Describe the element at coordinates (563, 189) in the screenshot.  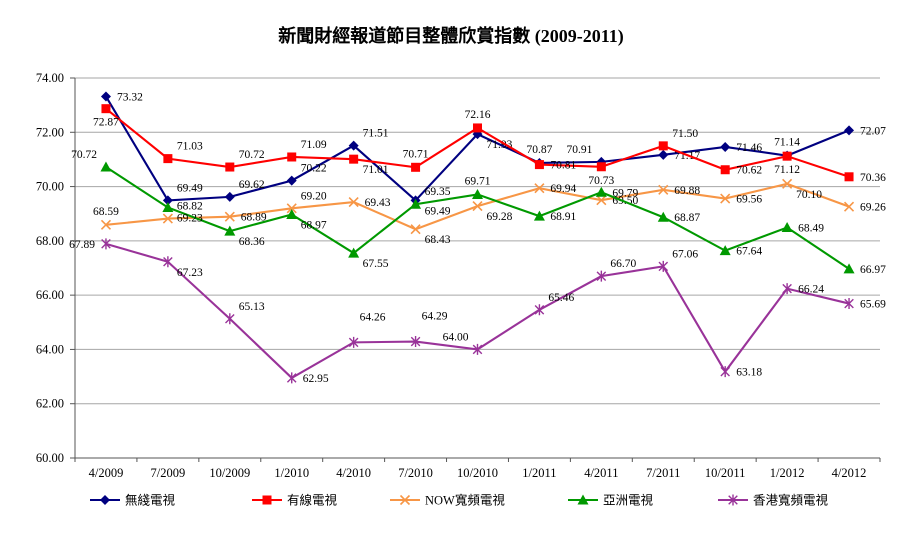
I see `data-label: 69.94` at that location.